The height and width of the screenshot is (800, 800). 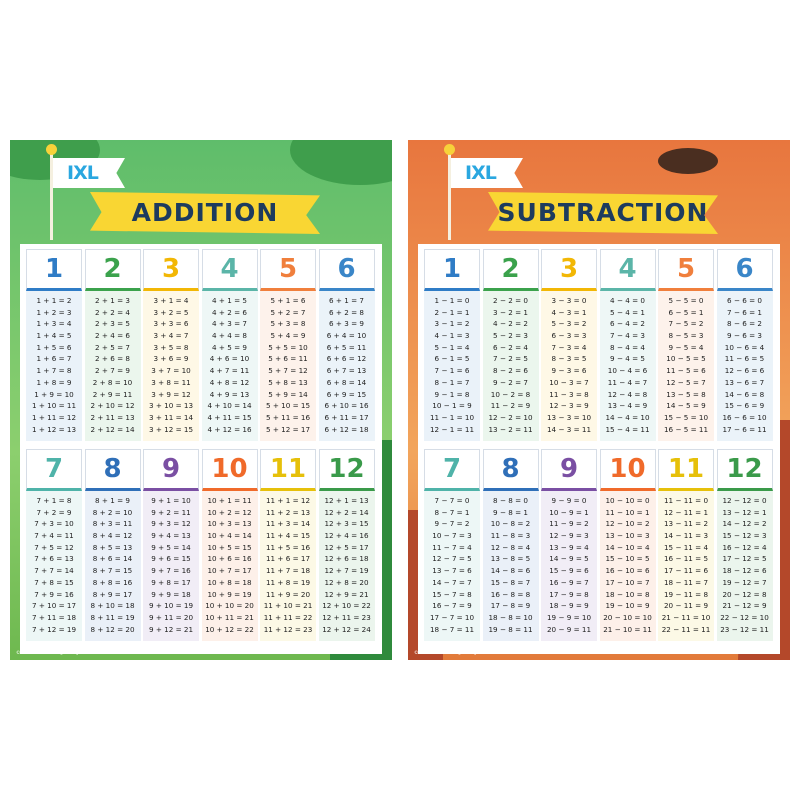 What do you see at coordinates (288, 312) in the screenshot?
I see `fact: 5 + 2 = 7` at bounding box center [288, 312].